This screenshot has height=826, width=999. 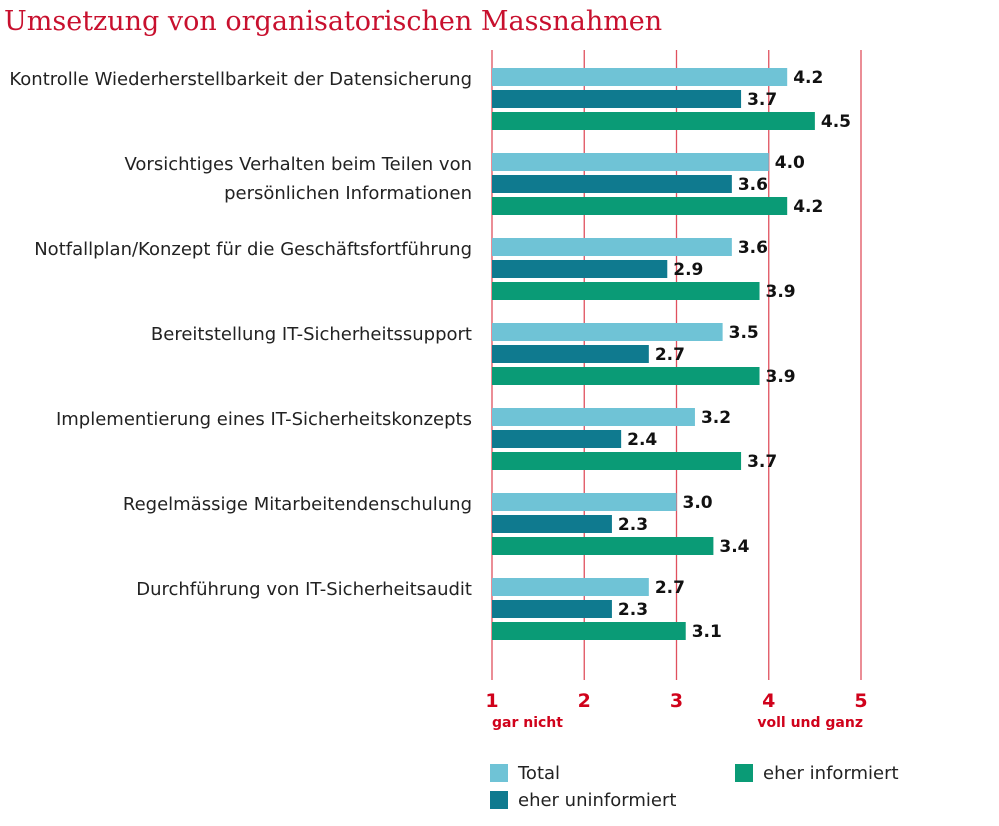 I want to click on value-label: 3.0, so click(x=698, y=503).